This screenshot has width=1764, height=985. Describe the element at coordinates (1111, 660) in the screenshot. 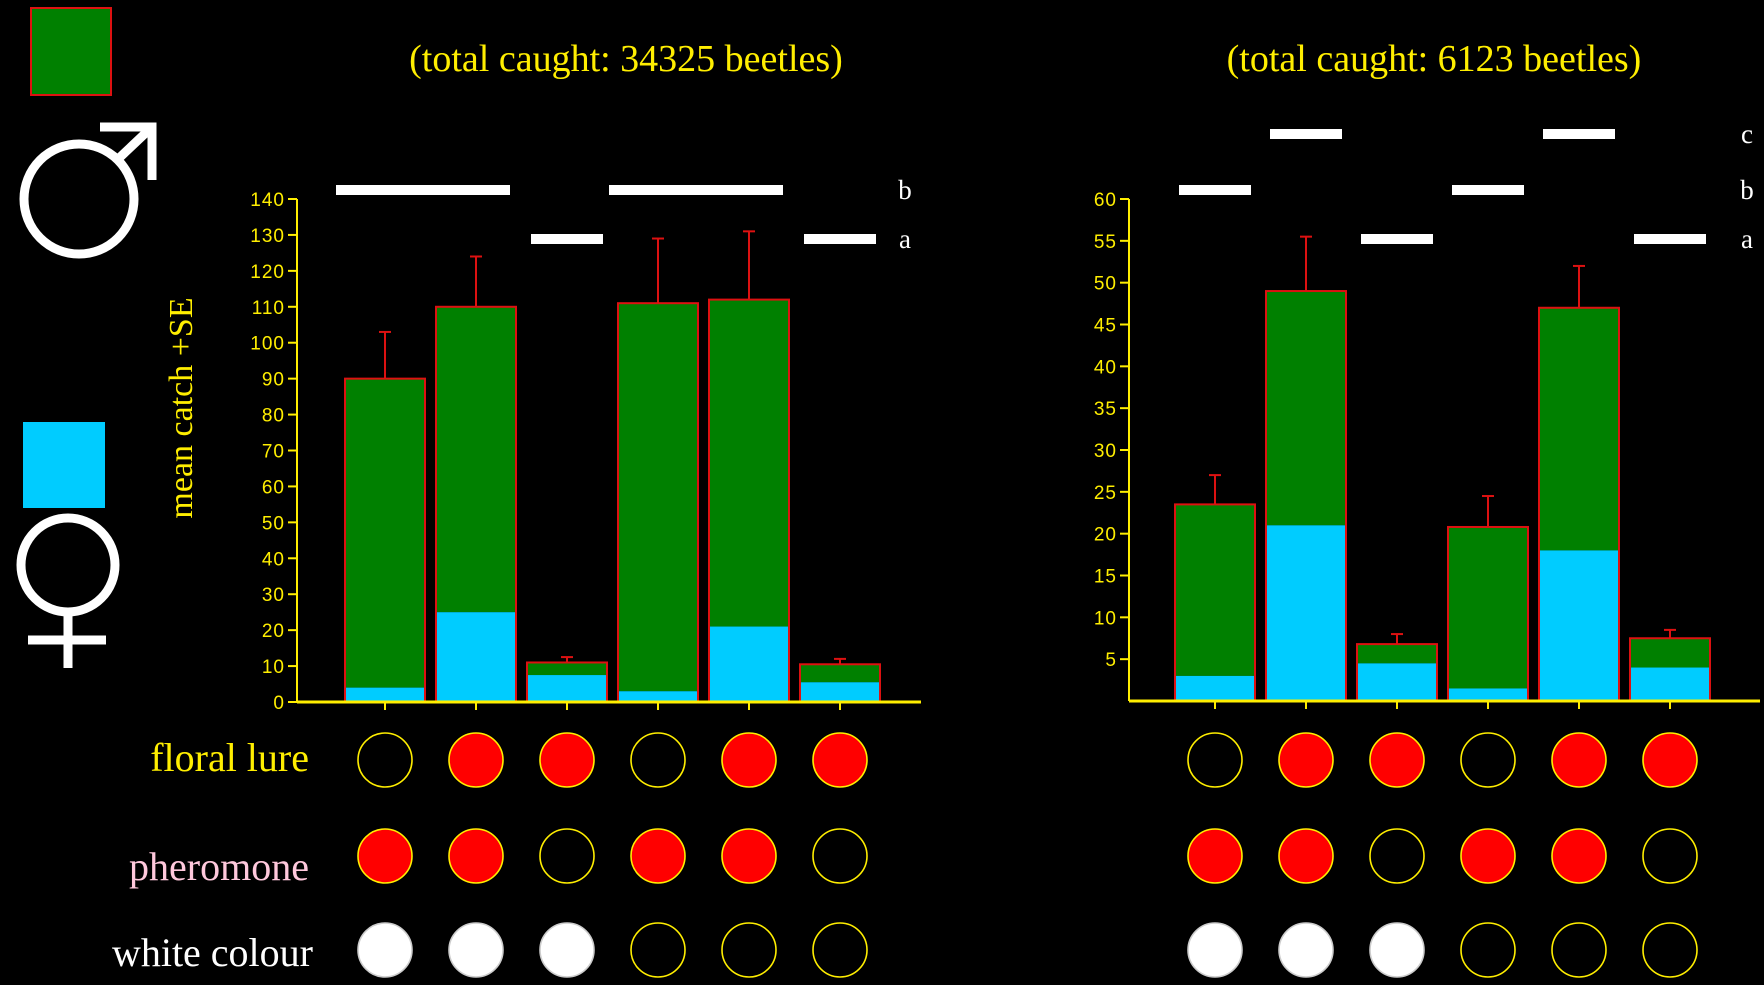

I see `y-tick-label: 5` at that location.